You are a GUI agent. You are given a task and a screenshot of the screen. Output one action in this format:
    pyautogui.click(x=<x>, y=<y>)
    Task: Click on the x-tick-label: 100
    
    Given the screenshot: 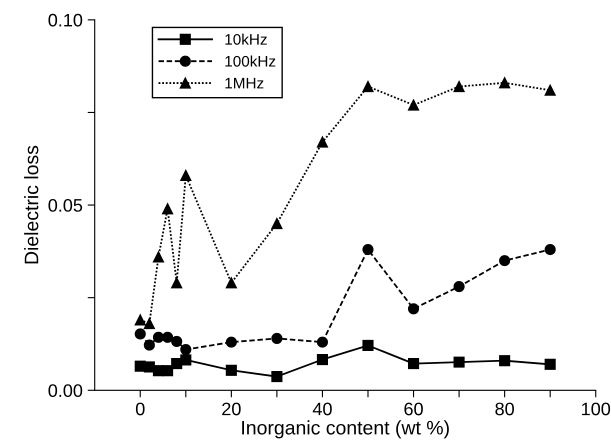 What is the action you would take?
    pyautogui.click(x=596, y=409)
    